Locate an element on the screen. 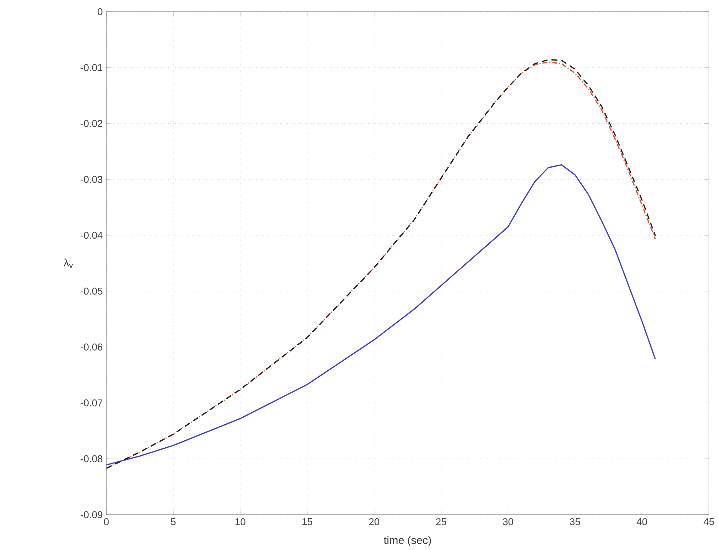 This screenshot has width=718, height=550. y-tick-label: -0.01 is located at coordinates (91, 68).